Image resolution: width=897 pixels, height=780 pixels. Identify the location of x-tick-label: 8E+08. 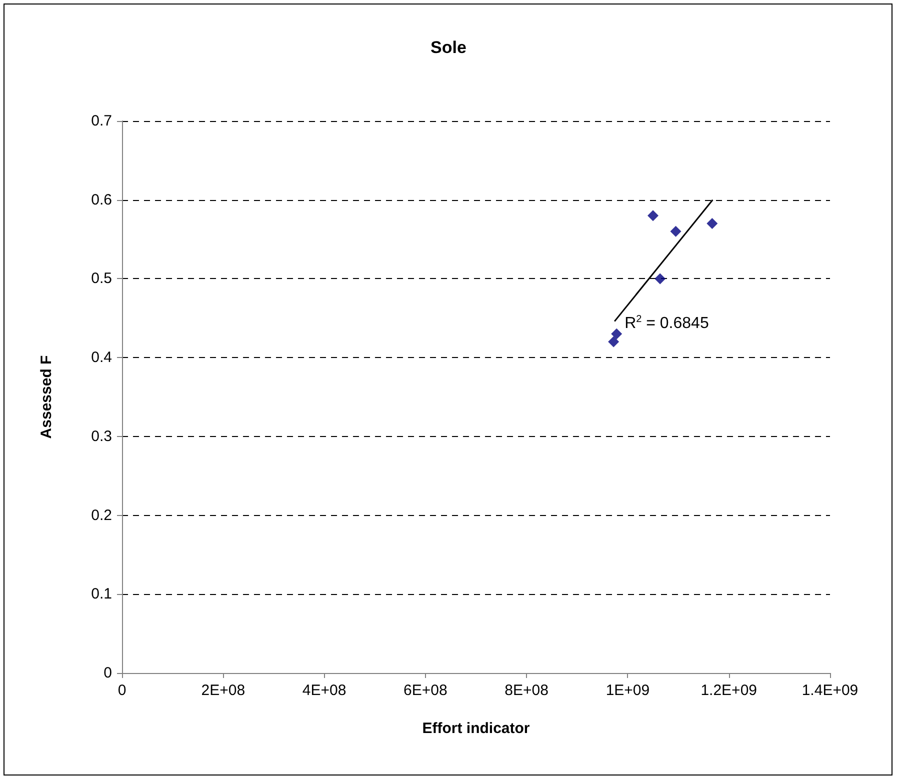
(526, 690).